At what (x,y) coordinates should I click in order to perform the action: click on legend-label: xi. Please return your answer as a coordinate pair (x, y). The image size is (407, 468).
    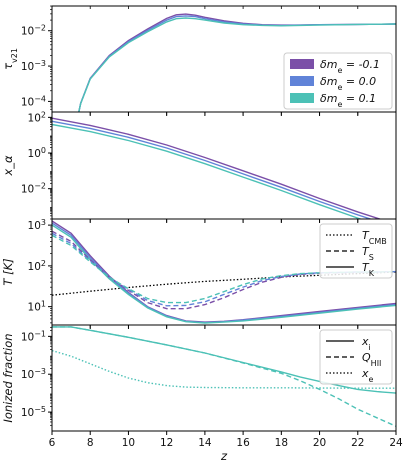
    Looking at the image, I should click on (366, 343).